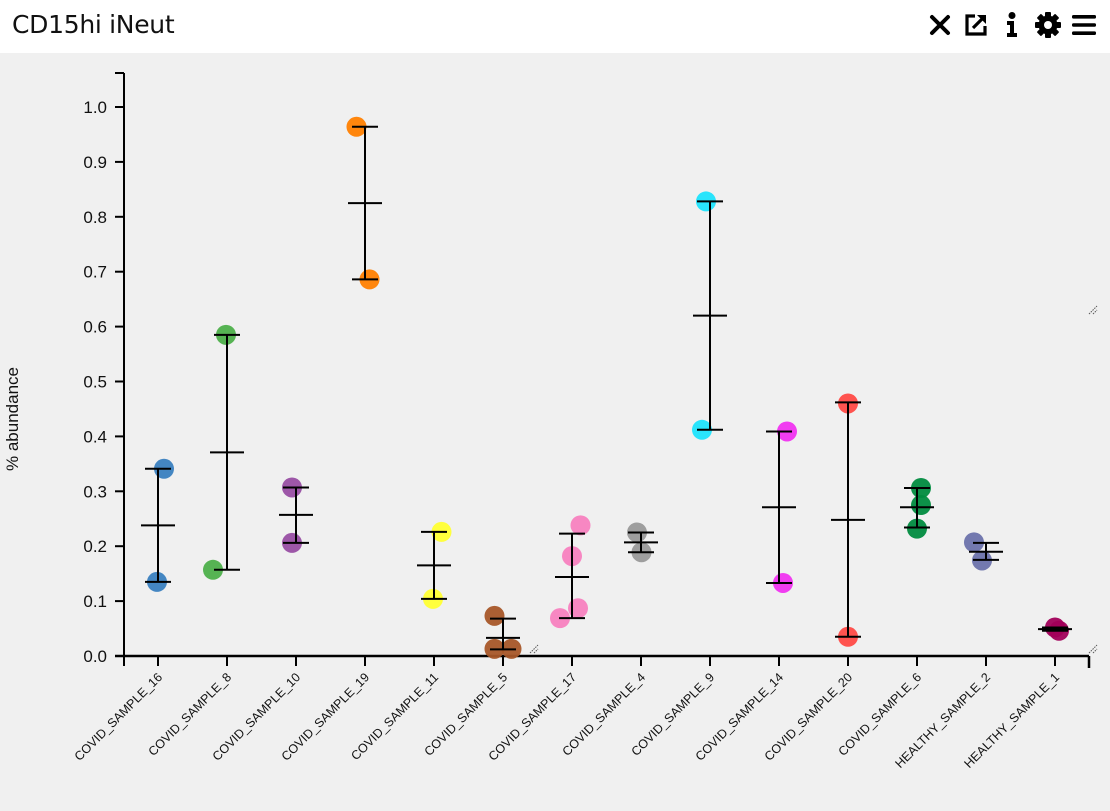 The height and width of the screenshot is (811, 1110). I want to click on resize-handle-middle, so click(534, 649).